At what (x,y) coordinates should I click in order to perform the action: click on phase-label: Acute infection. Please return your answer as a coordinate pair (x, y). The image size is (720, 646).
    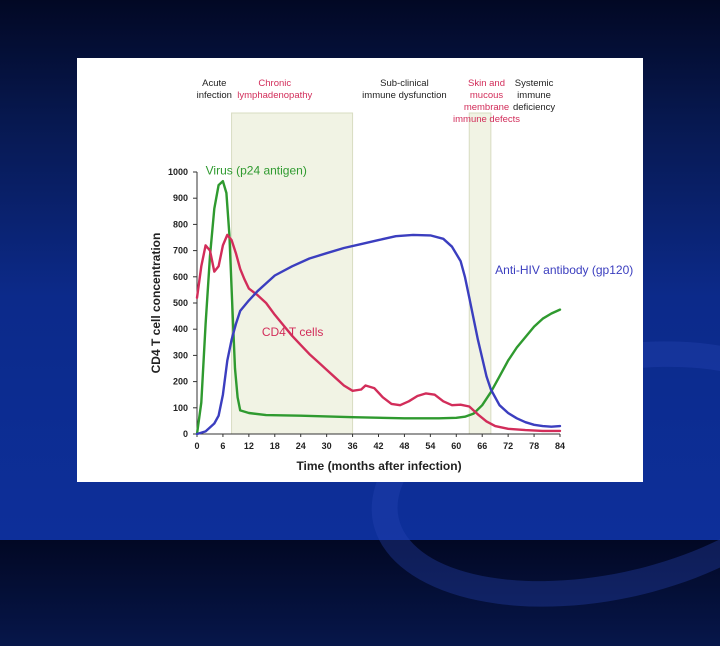
    Looking at the image, I should click on (214, 89).